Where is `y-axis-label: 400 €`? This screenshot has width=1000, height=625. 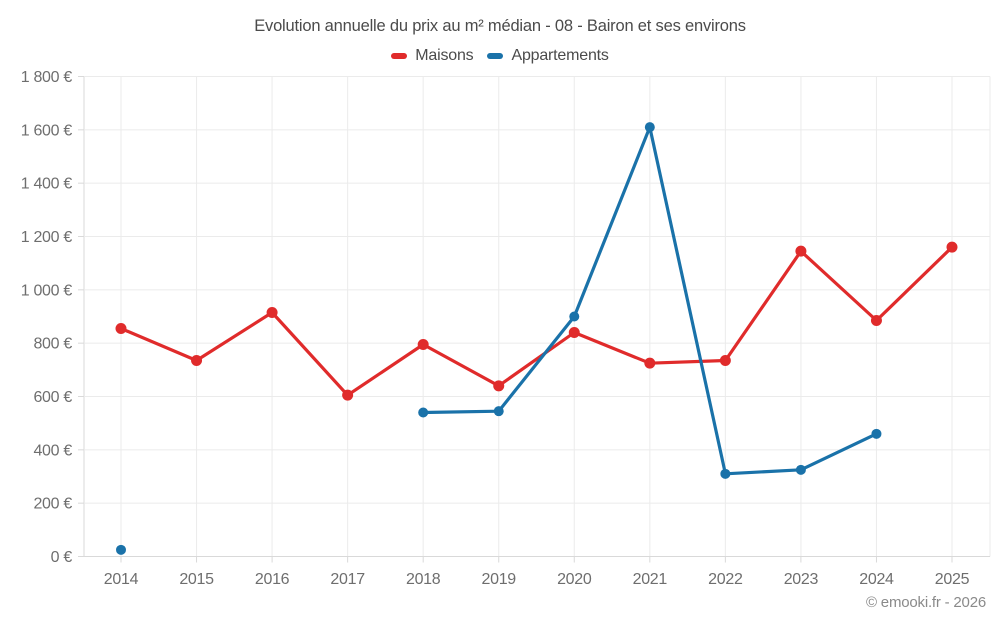 y-axis-label: 400 € is located at coordinates (52, 450).